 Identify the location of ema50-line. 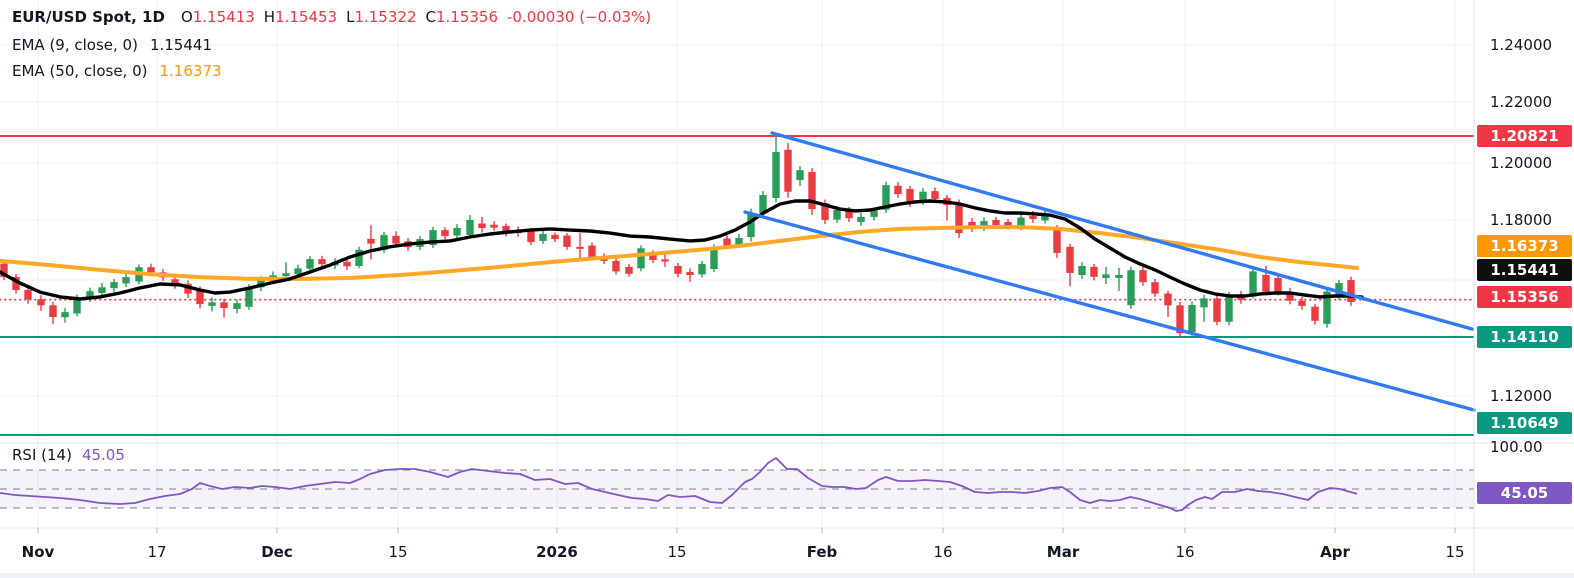
(679, 253).